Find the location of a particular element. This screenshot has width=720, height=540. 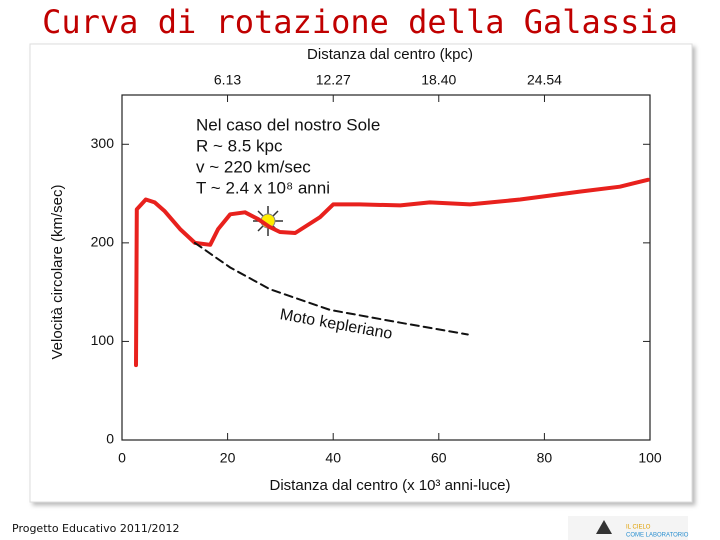

logo: IL CIELO COME LABORATORIO is located at coordinates (628, 528).